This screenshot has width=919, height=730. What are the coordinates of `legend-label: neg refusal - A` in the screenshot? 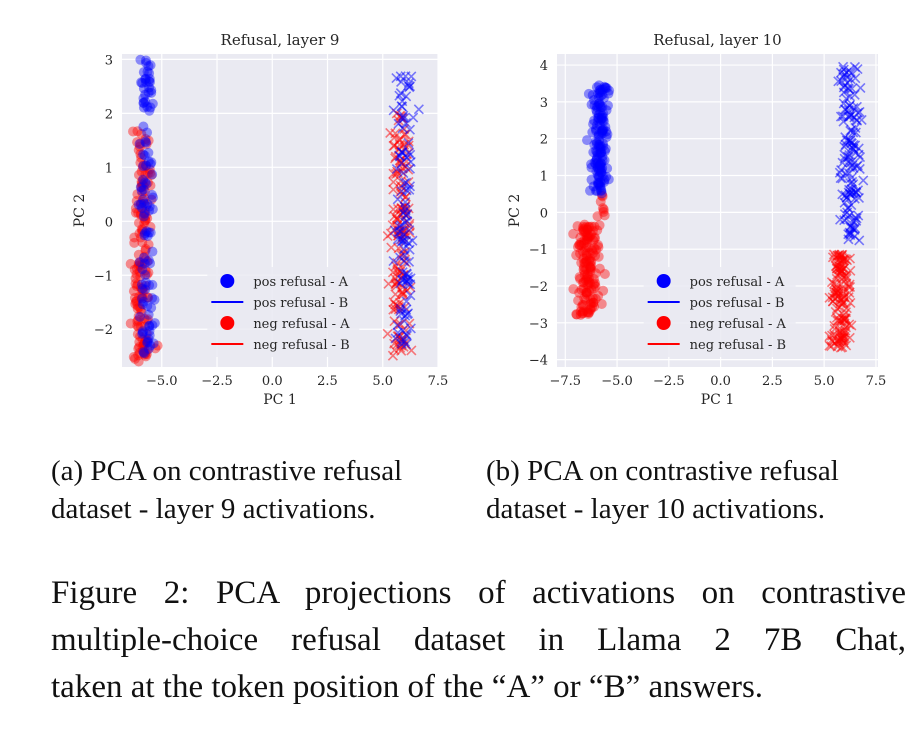 It's located at (738, 324).